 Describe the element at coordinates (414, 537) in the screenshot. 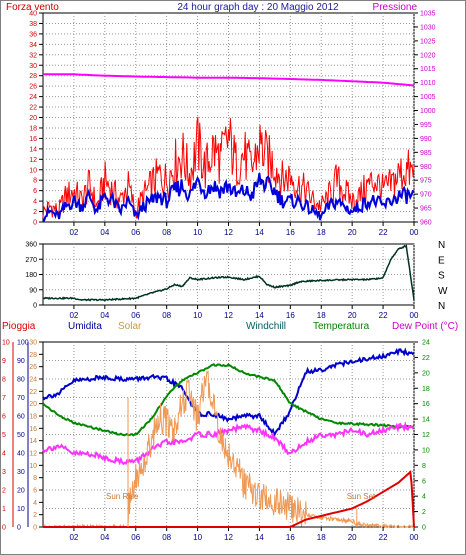

I see `climate-xtick-label: 00` at that location.